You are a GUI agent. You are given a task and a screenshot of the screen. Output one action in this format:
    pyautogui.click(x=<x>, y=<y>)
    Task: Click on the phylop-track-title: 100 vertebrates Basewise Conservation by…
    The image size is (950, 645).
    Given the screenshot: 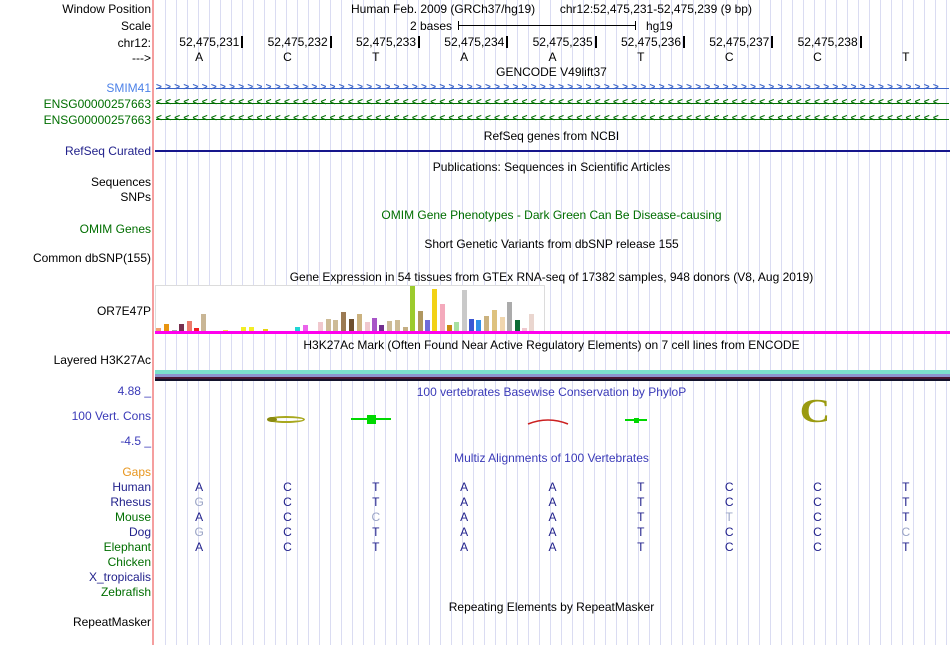 What is the action you would take?
    pyautogui.click(x=551, y=392)
    